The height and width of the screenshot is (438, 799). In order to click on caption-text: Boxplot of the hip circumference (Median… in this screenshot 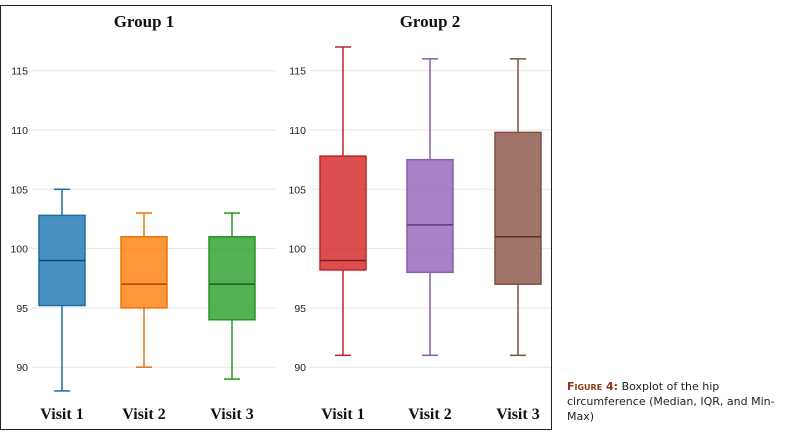, I will do `click(671, 401)`.